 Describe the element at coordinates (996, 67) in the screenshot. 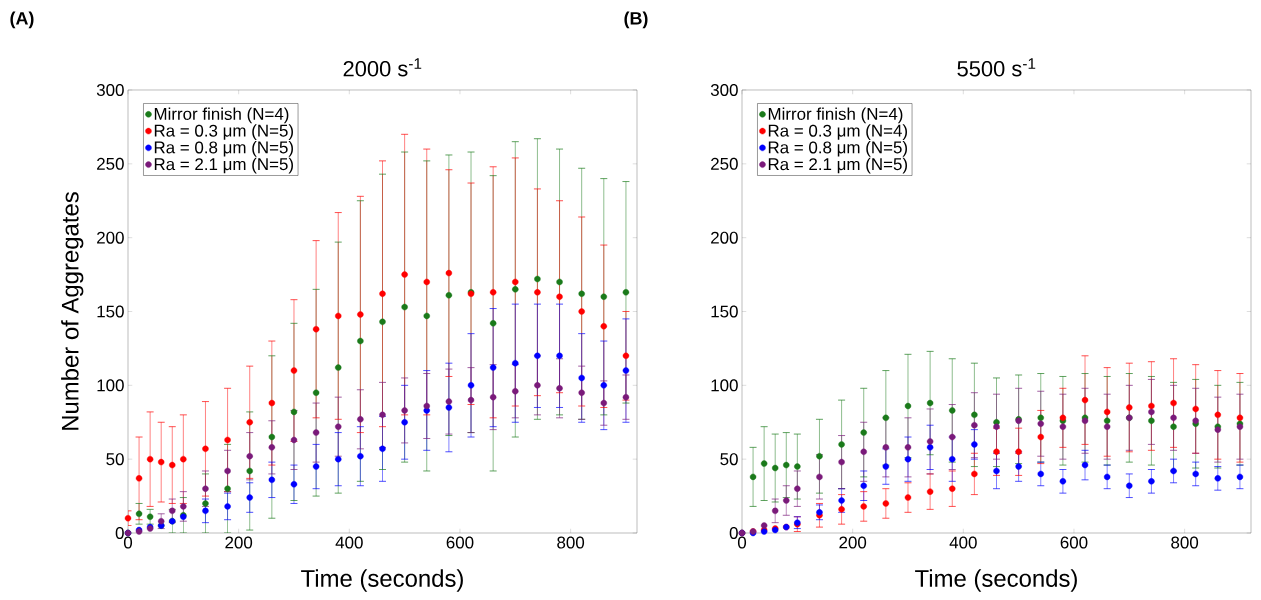

I see `chart-title: 5500 s$^{-1}$` at that location.